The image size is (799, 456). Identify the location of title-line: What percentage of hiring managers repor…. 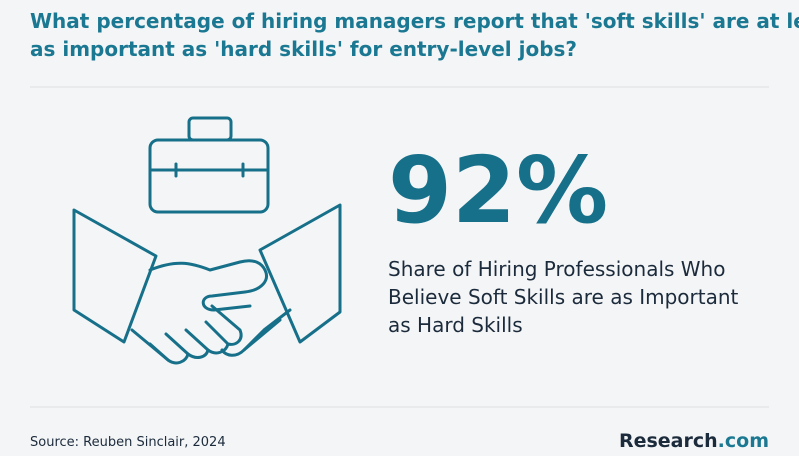
(414, 21).